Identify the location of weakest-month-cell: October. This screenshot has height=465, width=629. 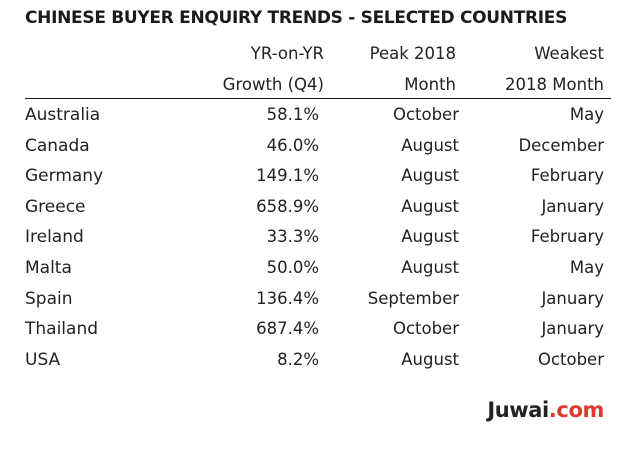
(570, 359).